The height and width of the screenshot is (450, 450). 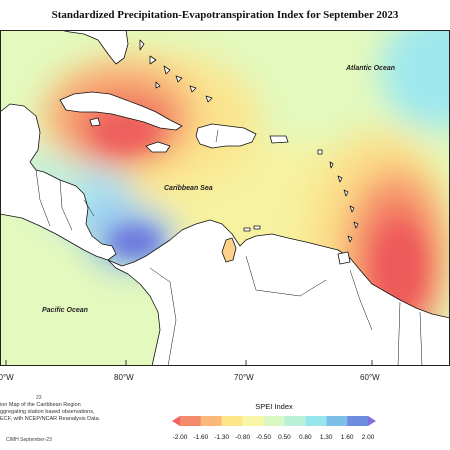 What do you see at coordinates (274, 406) in the screenshot?
I see `legend-title: SPEI Index` at bounding box center [274, 406].